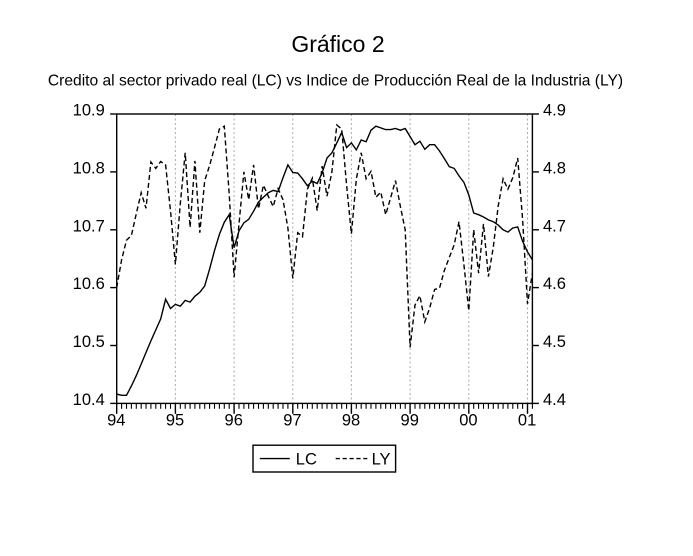 This screenshot has height=556, width=693. Describe the element at coordinates (554, 284) in the screenshot. I see `svg-text: 4.6` at that location.